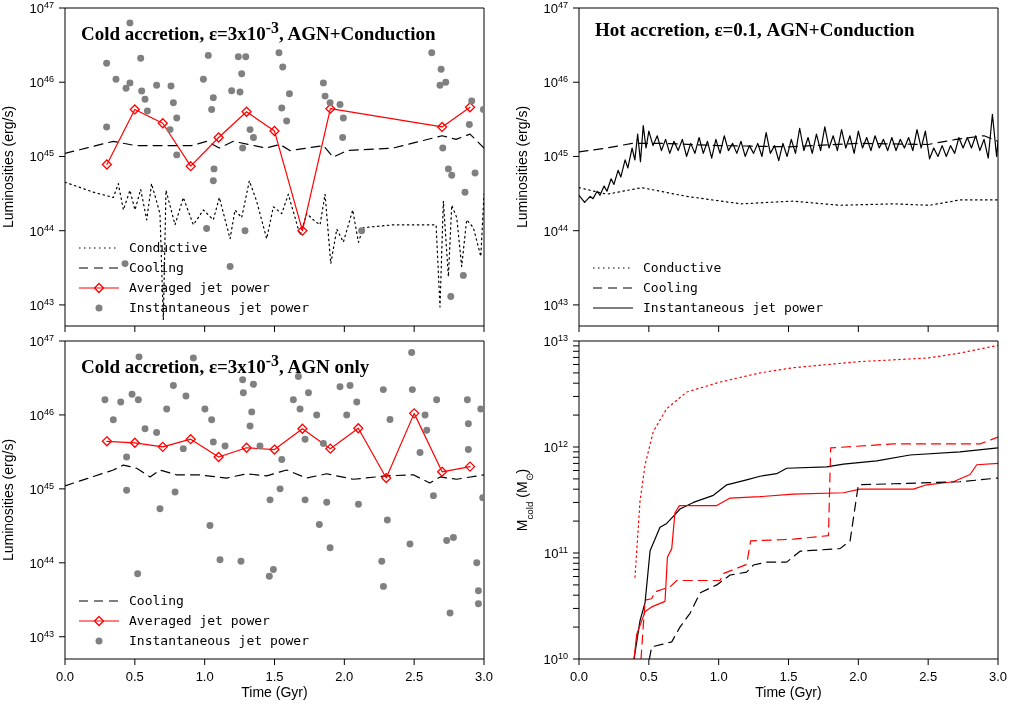 The height and width of the screenshot is (717, 1014). What do you see at coordinates (816, 461) in the screenshot?
I see `line-series` at bounding box center [816, 461].